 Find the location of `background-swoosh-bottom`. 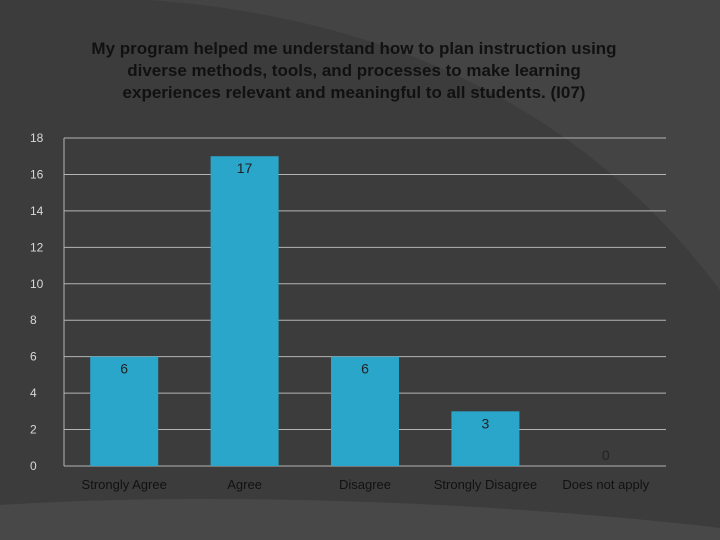

background-swoosh-bottom is located at coordinates (360, 519).